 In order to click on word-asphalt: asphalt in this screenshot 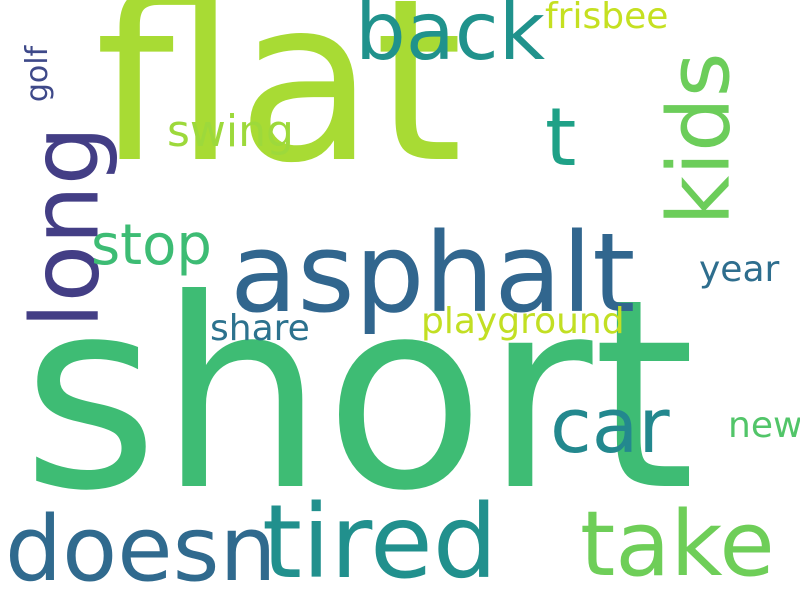, I will do `click(433, 273)`.